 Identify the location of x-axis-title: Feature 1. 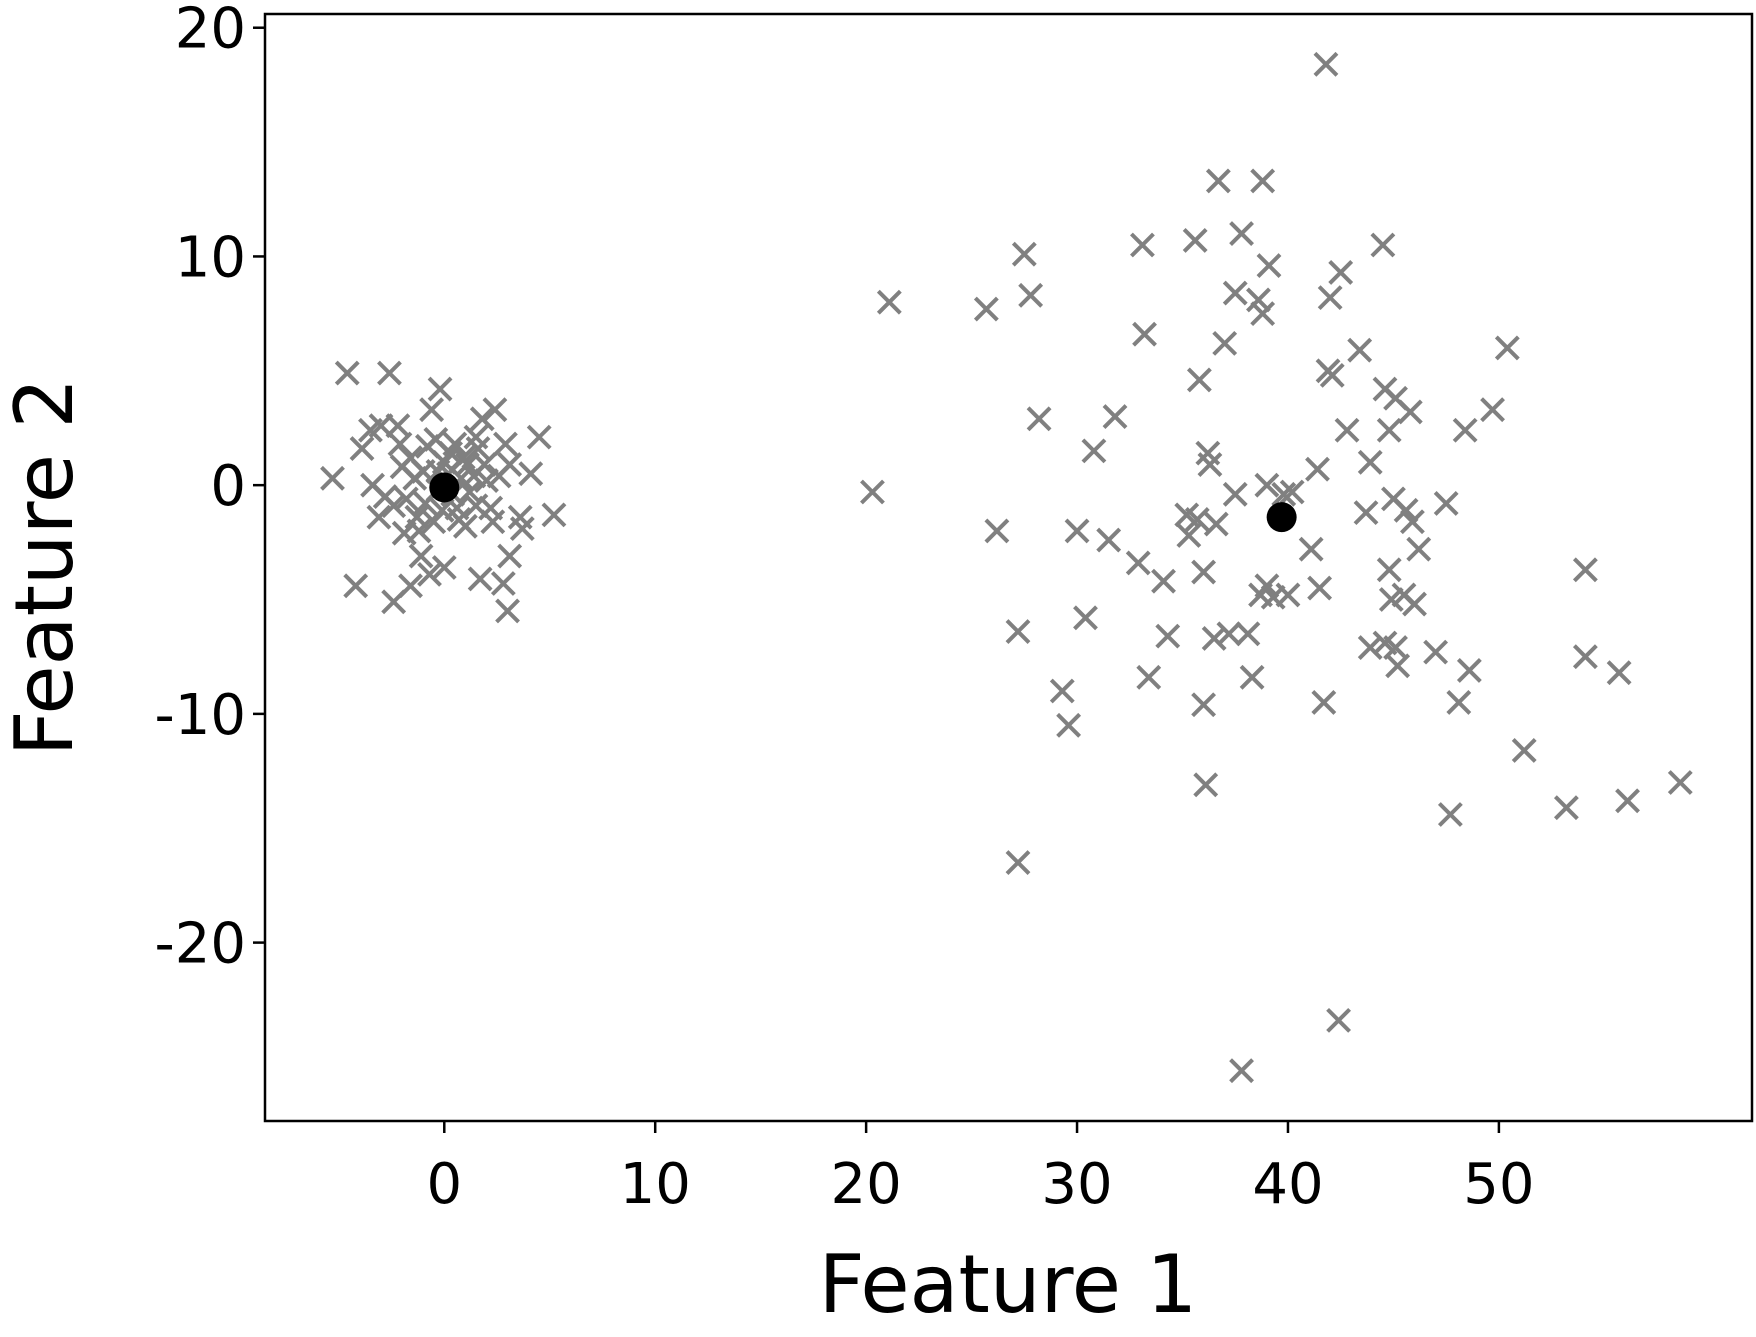
(1008, 1284).